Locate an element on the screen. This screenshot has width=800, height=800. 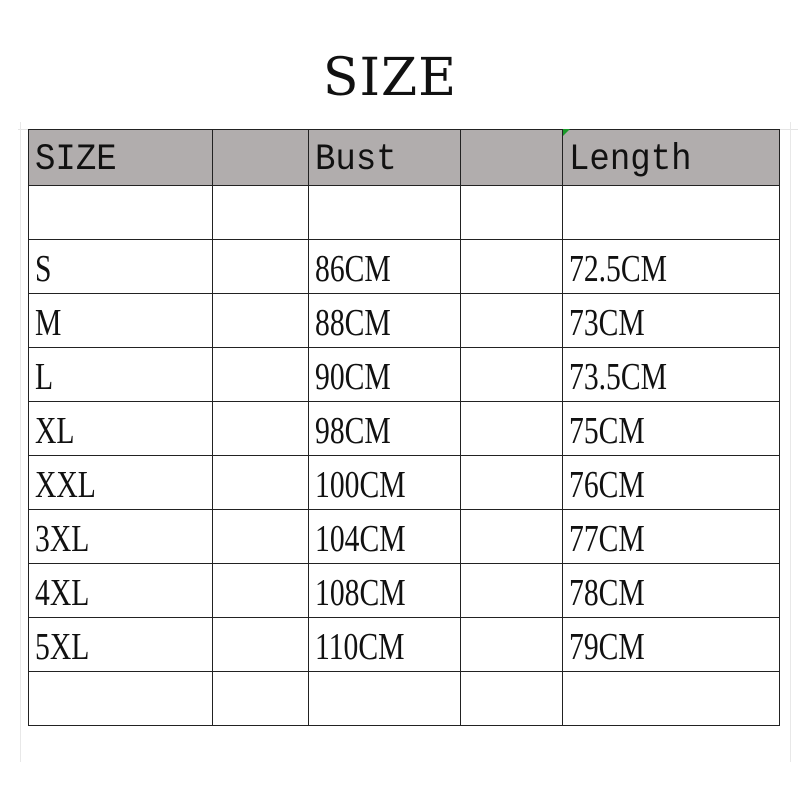
cell-value: 100CM is located at coordinates (360, 485).